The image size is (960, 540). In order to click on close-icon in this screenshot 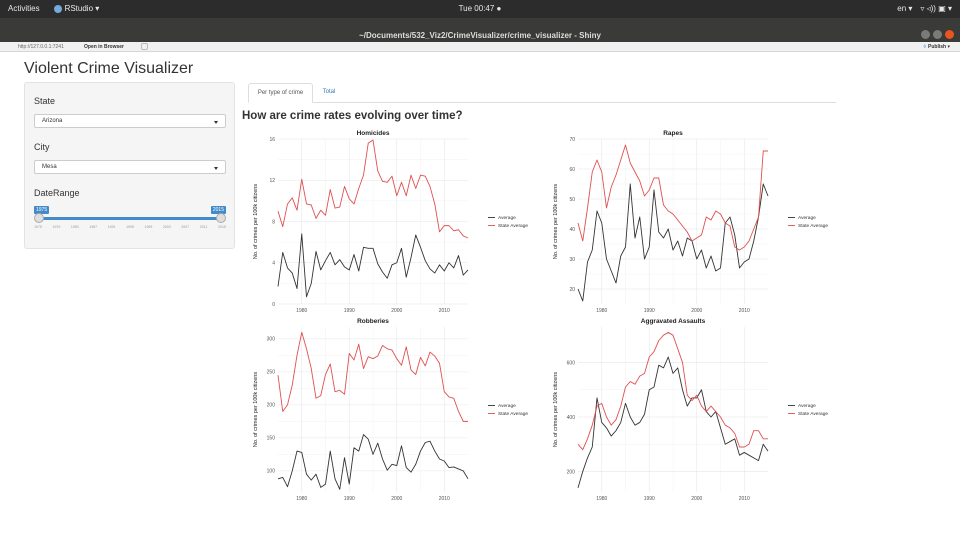, I will do `click(949, 34)`.